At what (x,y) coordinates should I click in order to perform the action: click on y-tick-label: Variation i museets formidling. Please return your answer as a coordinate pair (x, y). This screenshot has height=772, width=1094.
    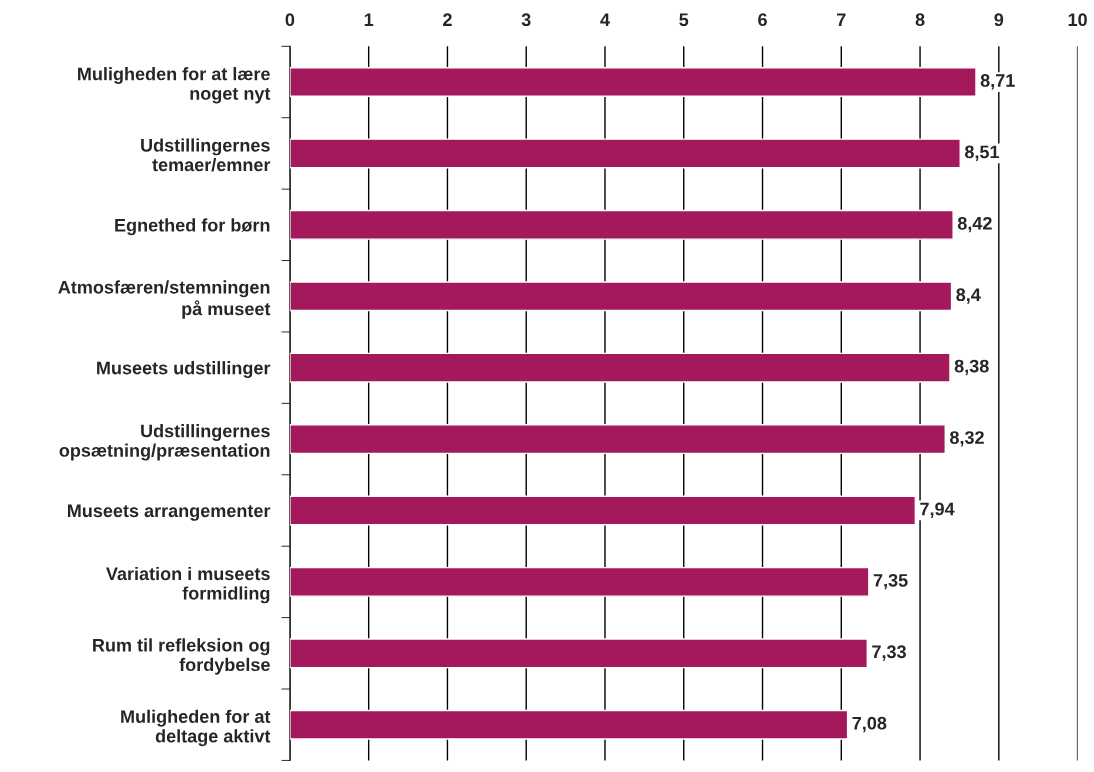
    Looking at the image, I should click on (188, 585).